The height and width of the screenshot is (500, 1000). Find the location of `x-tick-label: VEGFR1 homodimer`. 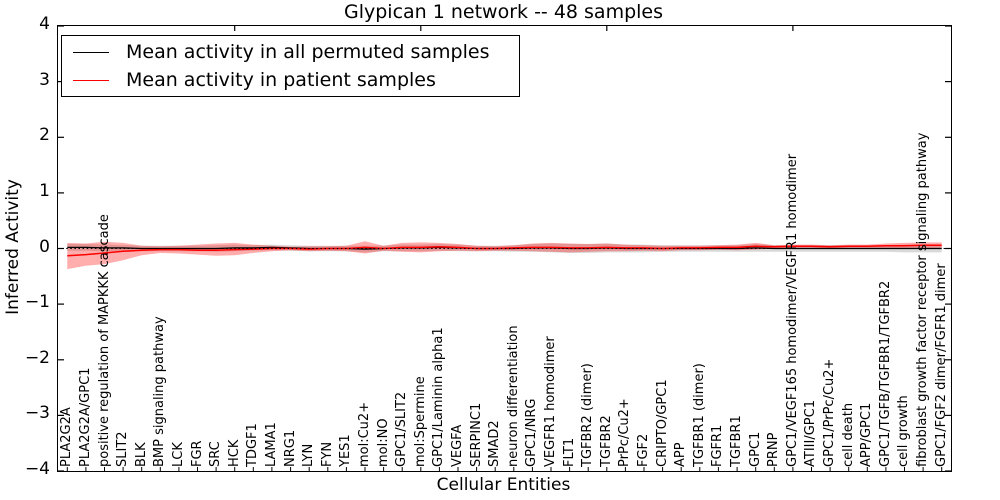

x-tick-label: VEGFR1 homodimer is located at coordinates (550, 401).